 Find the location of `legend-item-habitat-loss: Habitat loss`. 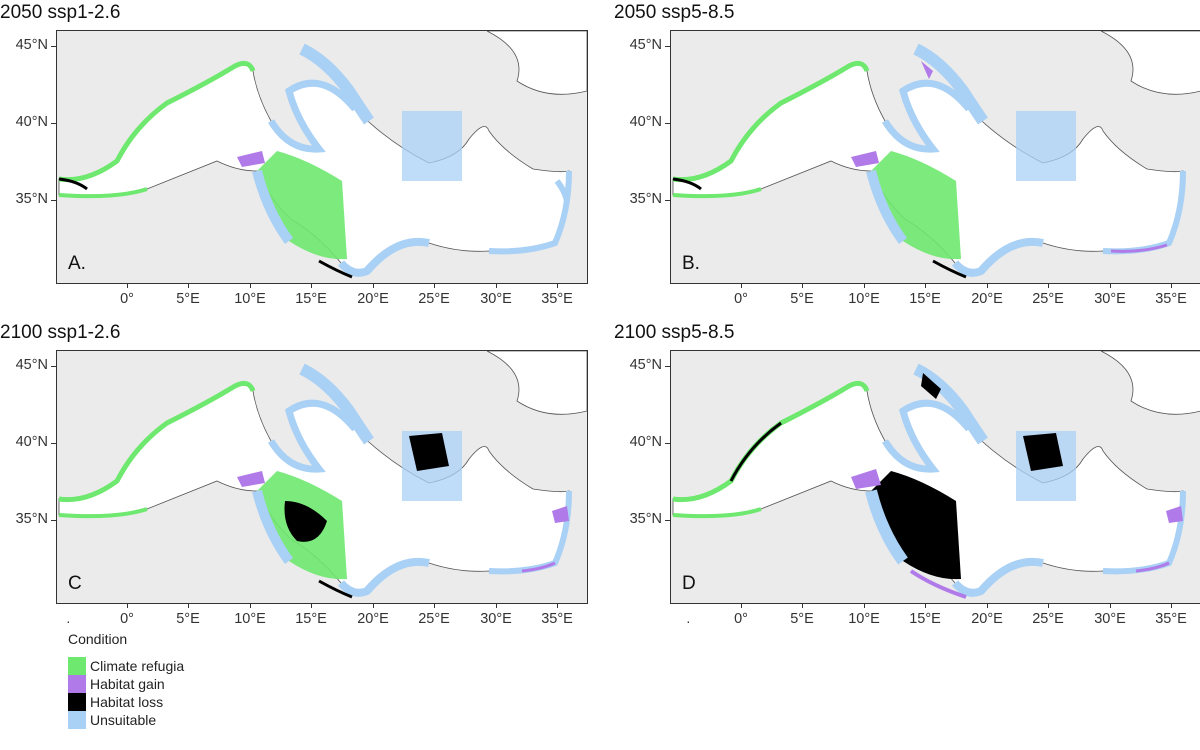

legend-item-habitat-loss: Habitat loss is located at coordinates (126, 702).